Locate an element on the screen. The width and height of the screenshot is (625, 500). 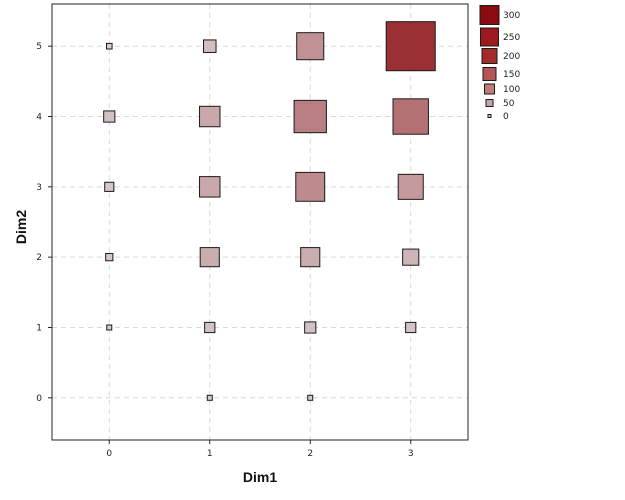
y-tick-label: 2 is located at coordinates (39, 258).